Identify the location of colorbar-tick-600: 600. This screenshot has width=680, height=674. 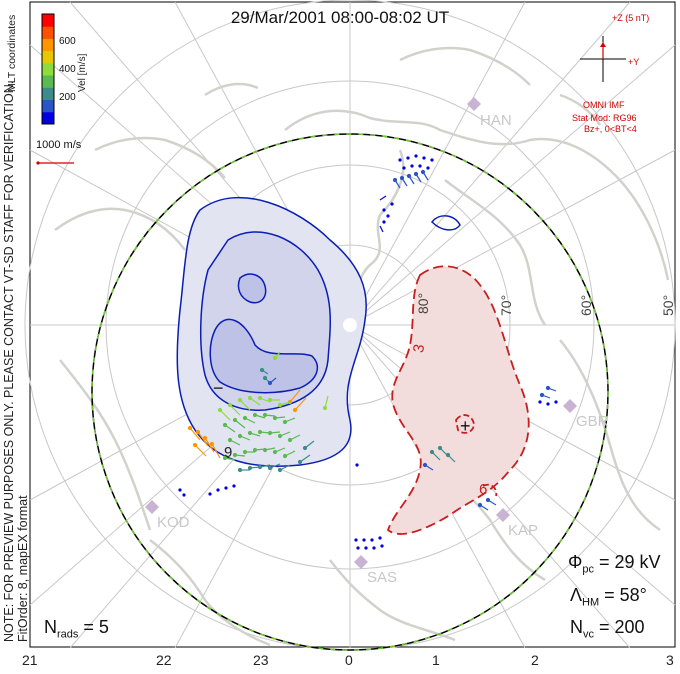
(67, 41).